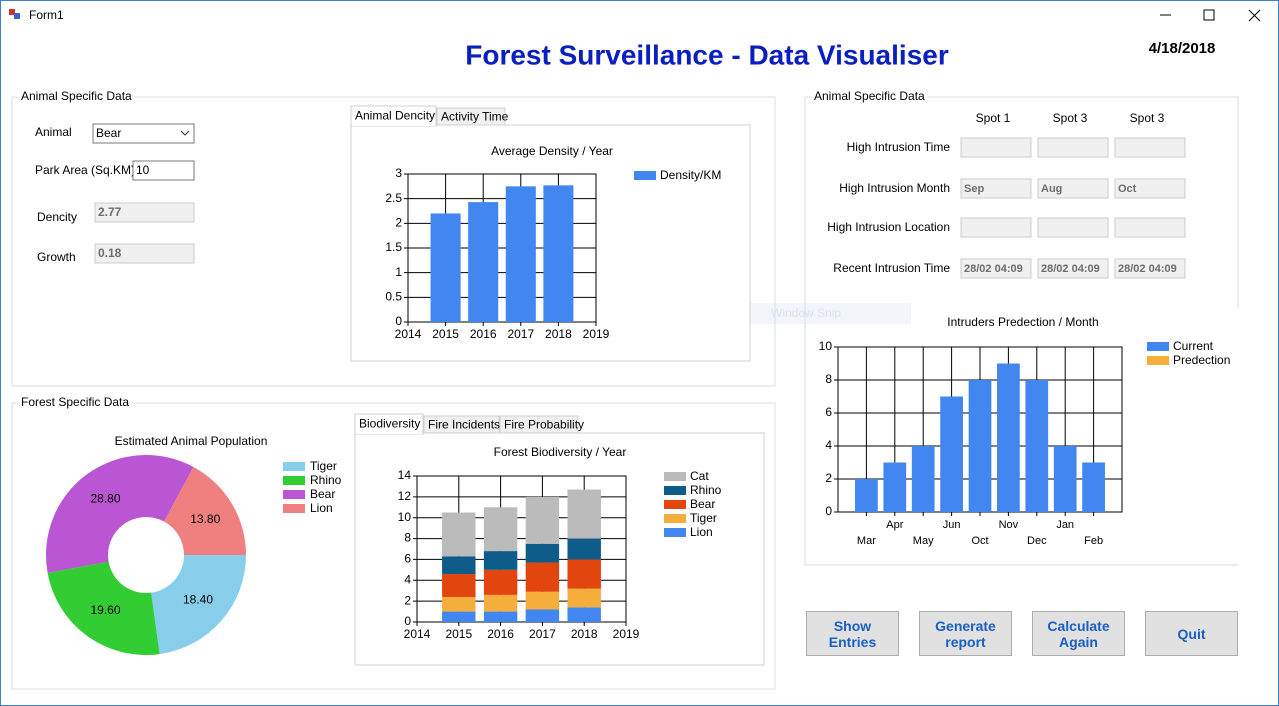 The image size is (1279, 706). Describe the element at coordinates (393, 297) in the screenshot. I see `y-tick-label: 0.5` at that location.